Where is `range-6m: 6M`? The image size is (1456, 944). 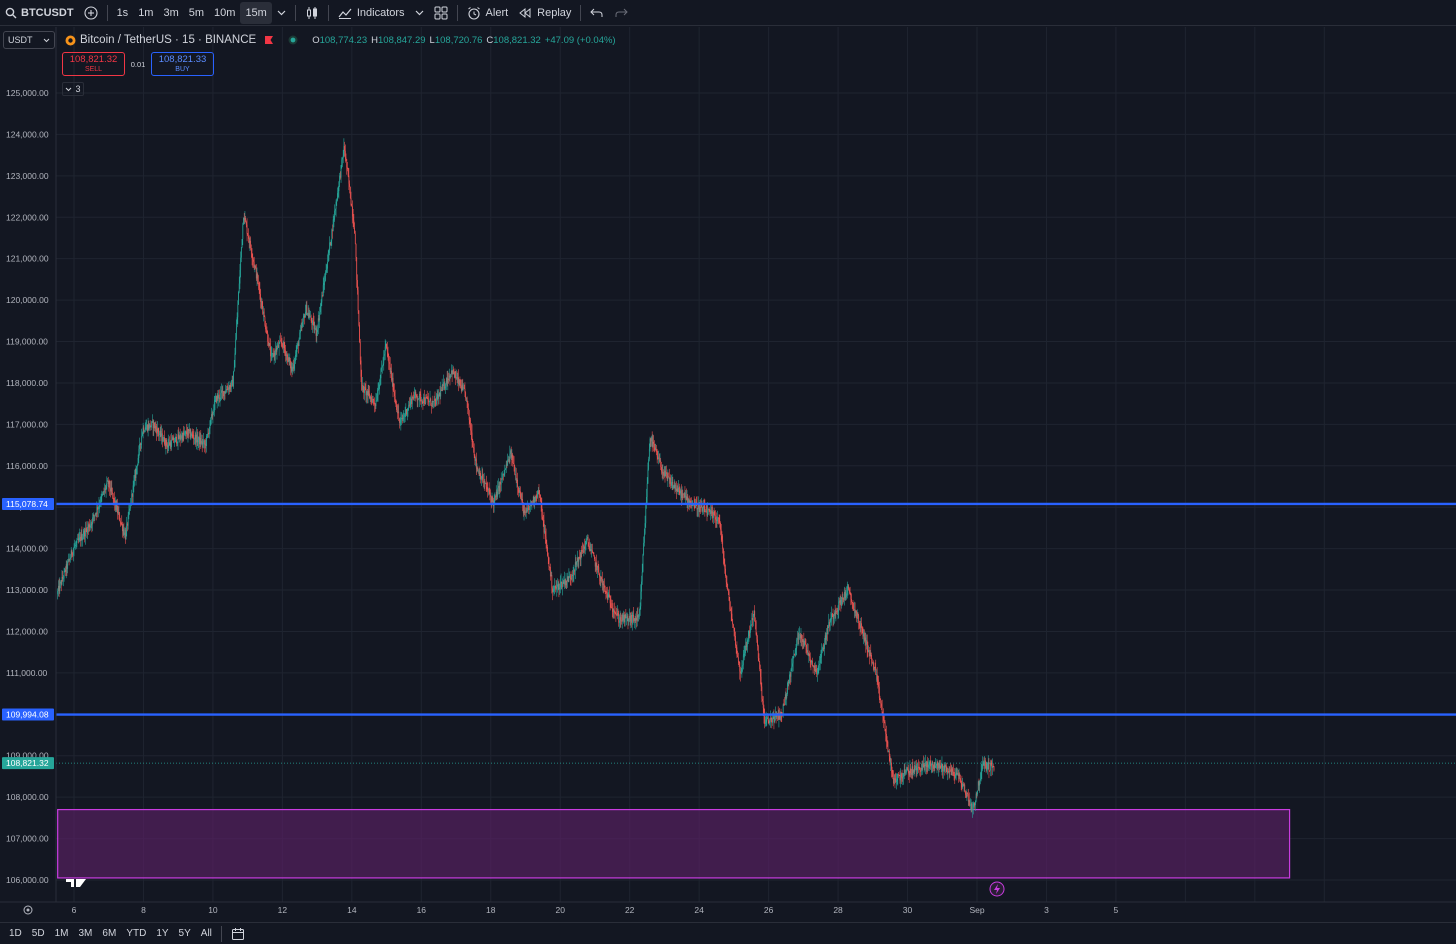 range-6m: 6M is located at coordinates (109, 933).